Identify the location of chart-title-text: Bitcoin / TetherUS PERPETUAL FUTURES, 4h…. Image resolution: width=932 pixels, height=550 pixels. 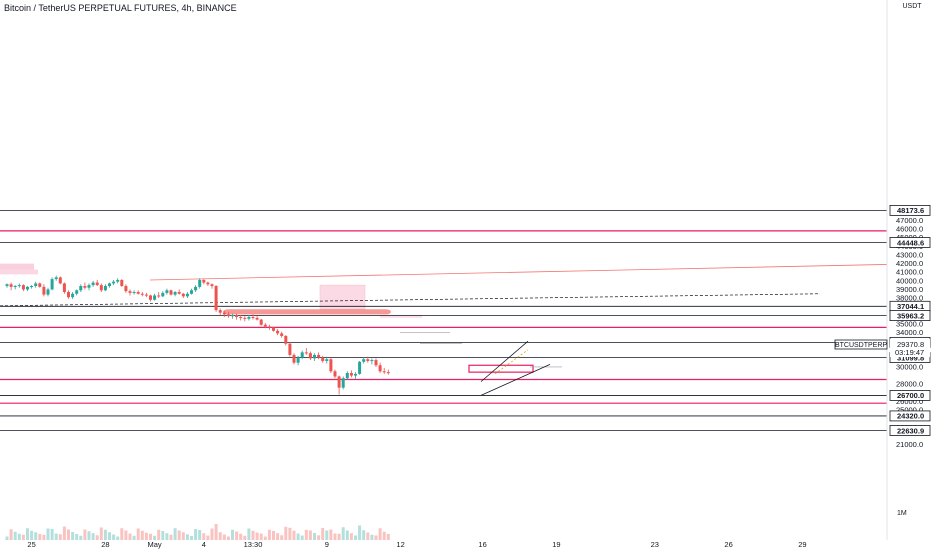
(120, 8).